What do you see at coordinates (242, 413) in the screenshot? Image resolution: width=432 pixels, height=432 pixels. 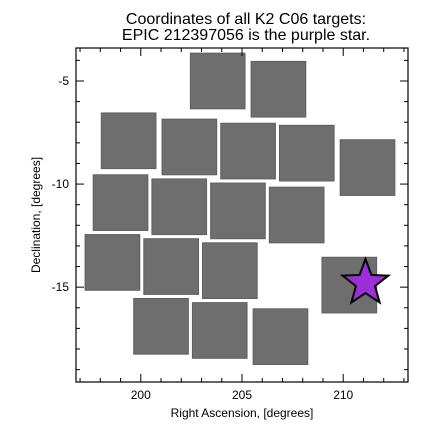 I see `x-axis-label: Right Ascension, [degrees]` at bounding box center [242, 413].